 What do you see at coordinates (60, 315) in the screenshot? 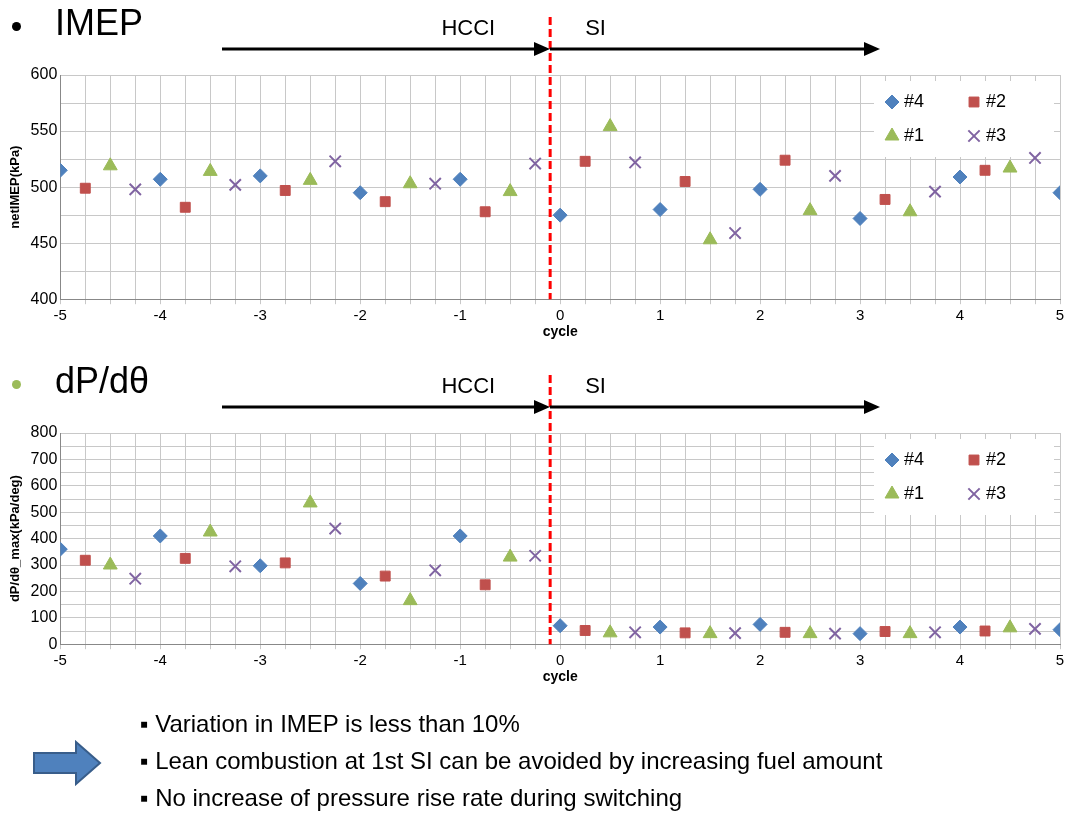
I see `x-tick-label: -5` at bounding box center [60, 315].